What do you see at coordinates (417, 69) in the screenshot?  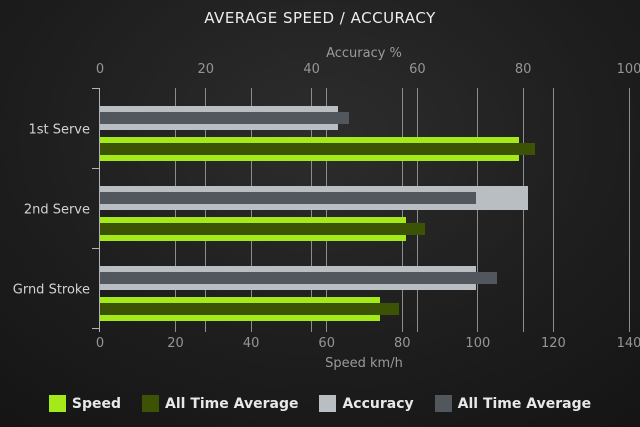 I see `top-axis-tick-label: 60` at bounding box center [417, 69].